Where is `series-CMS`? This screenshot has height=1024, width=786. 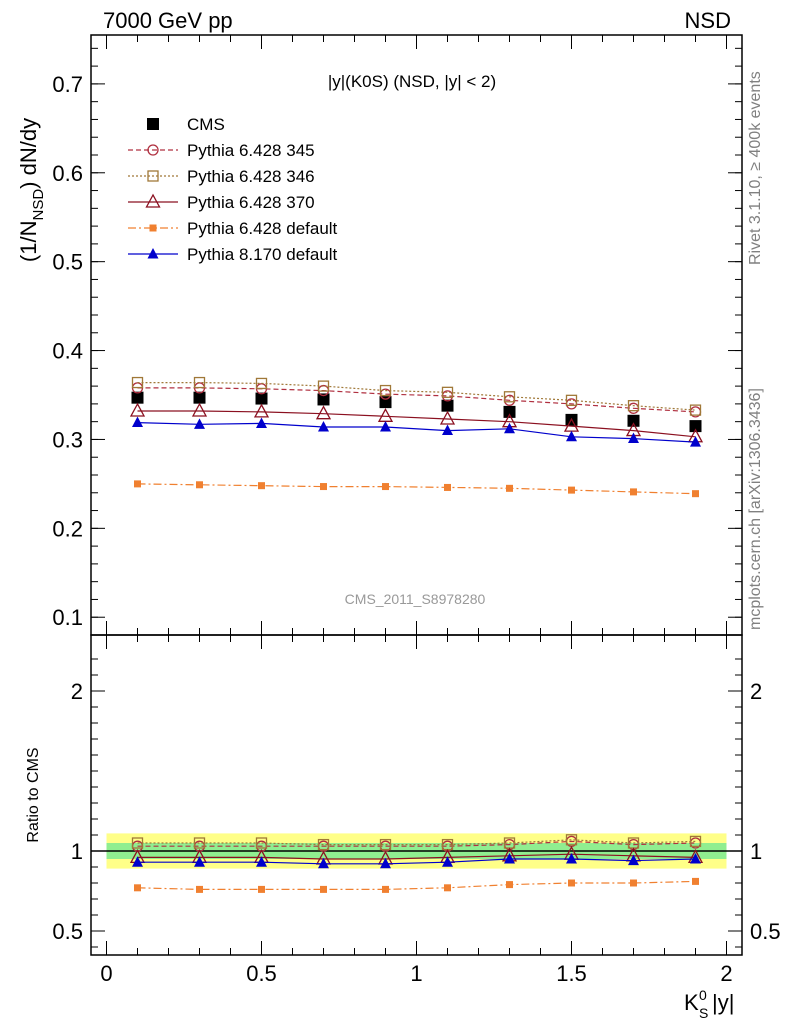 series-CMS is located at coordinates (416, 412).